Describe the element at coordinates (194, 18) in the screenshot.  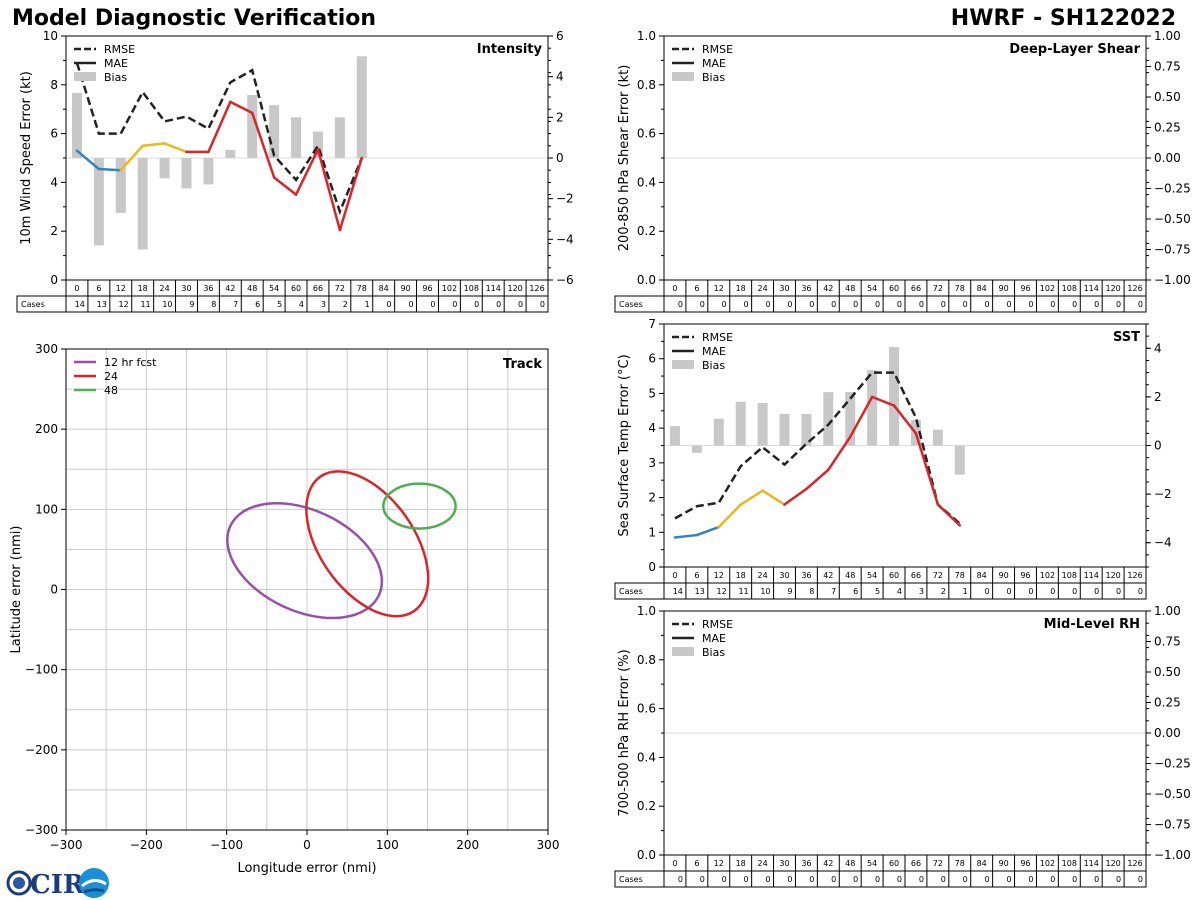
I see `page-title: Model Diagnostic Verification` at that location.